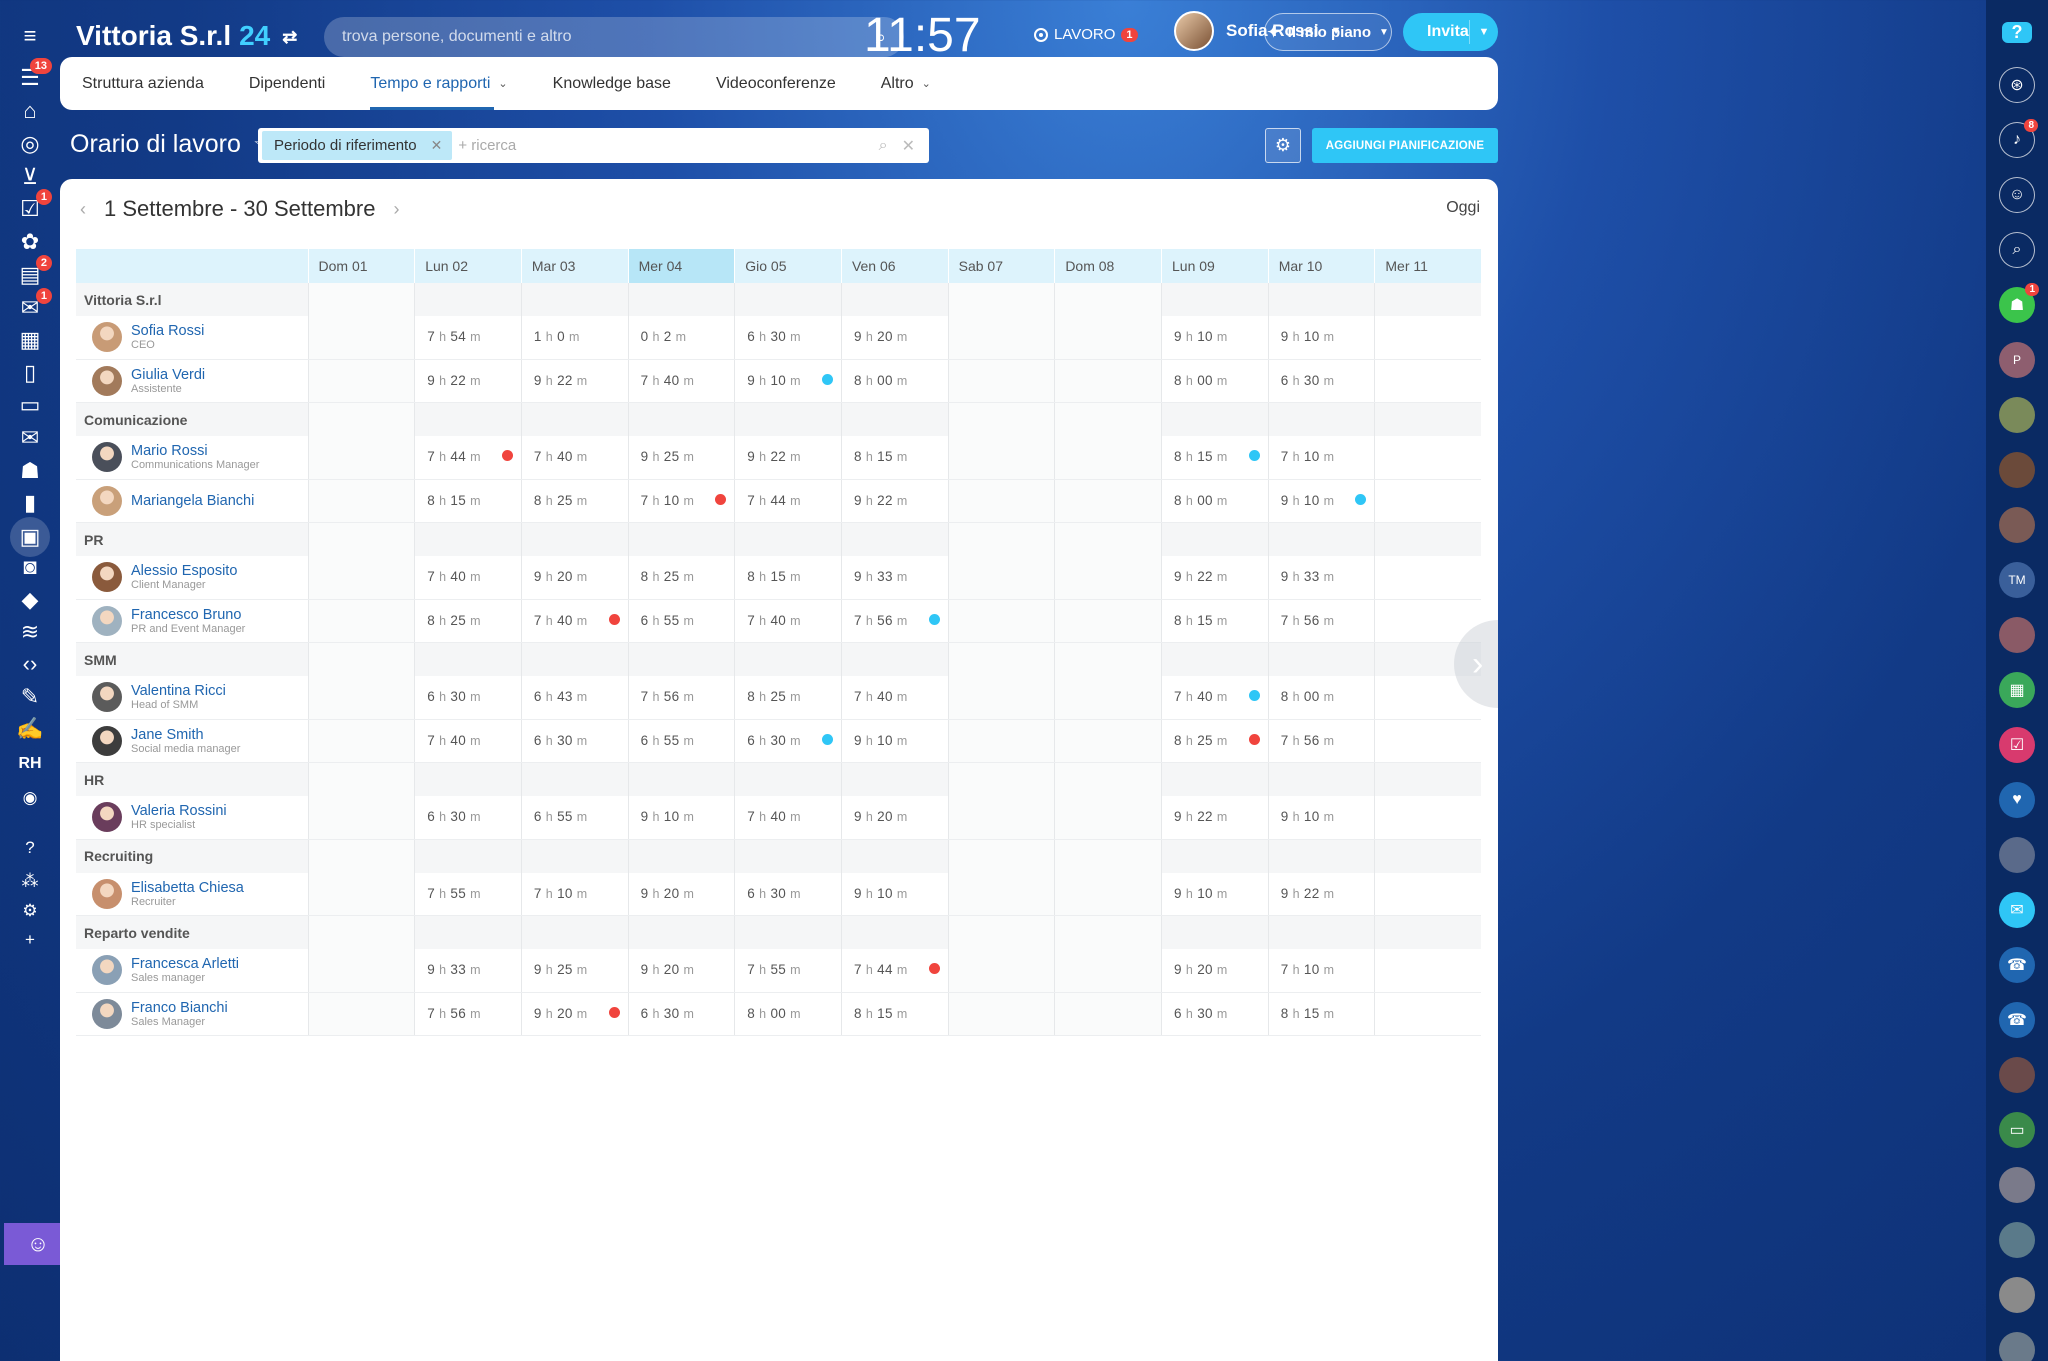 The width and height of the screenshot is (2048, 1361). Describe the element at coordinates (187, 887) in the screenshot. I see `employee-name: Elisabetta Chiesa` at that location.